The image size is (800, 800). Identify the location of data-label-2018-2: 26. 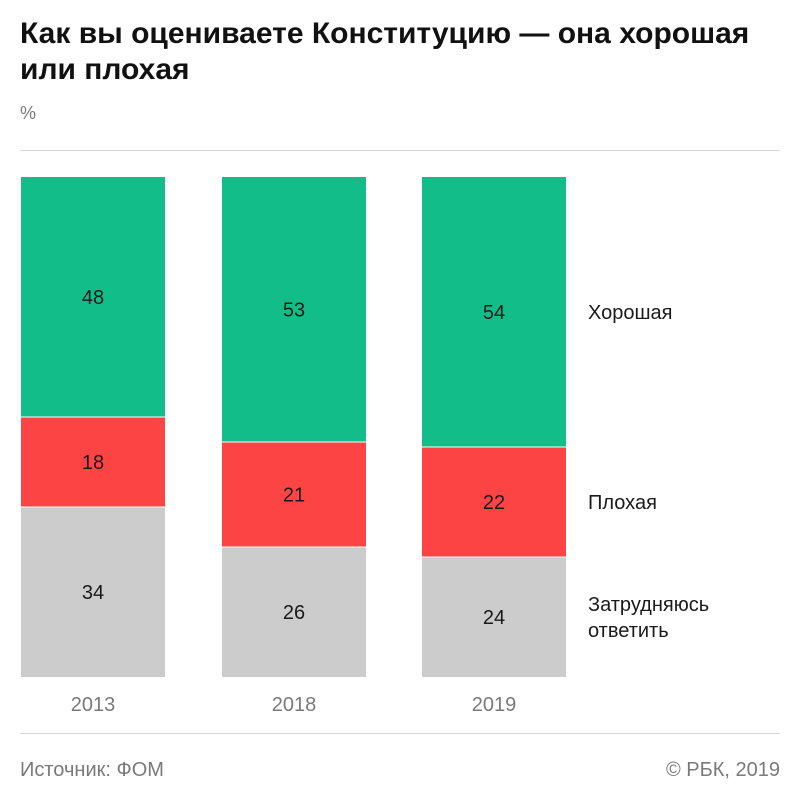
(294, 613).